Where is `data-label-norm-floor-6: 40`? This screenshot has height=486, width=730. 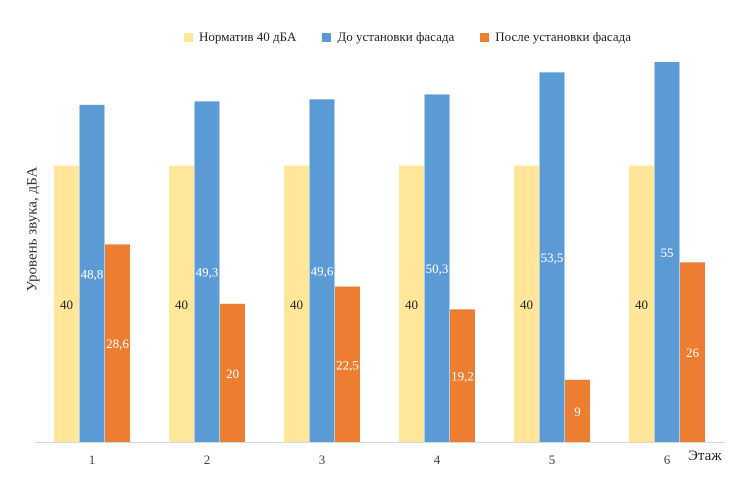
data-label-norm-floor-6: 40 is located at coordinates (641, 304).